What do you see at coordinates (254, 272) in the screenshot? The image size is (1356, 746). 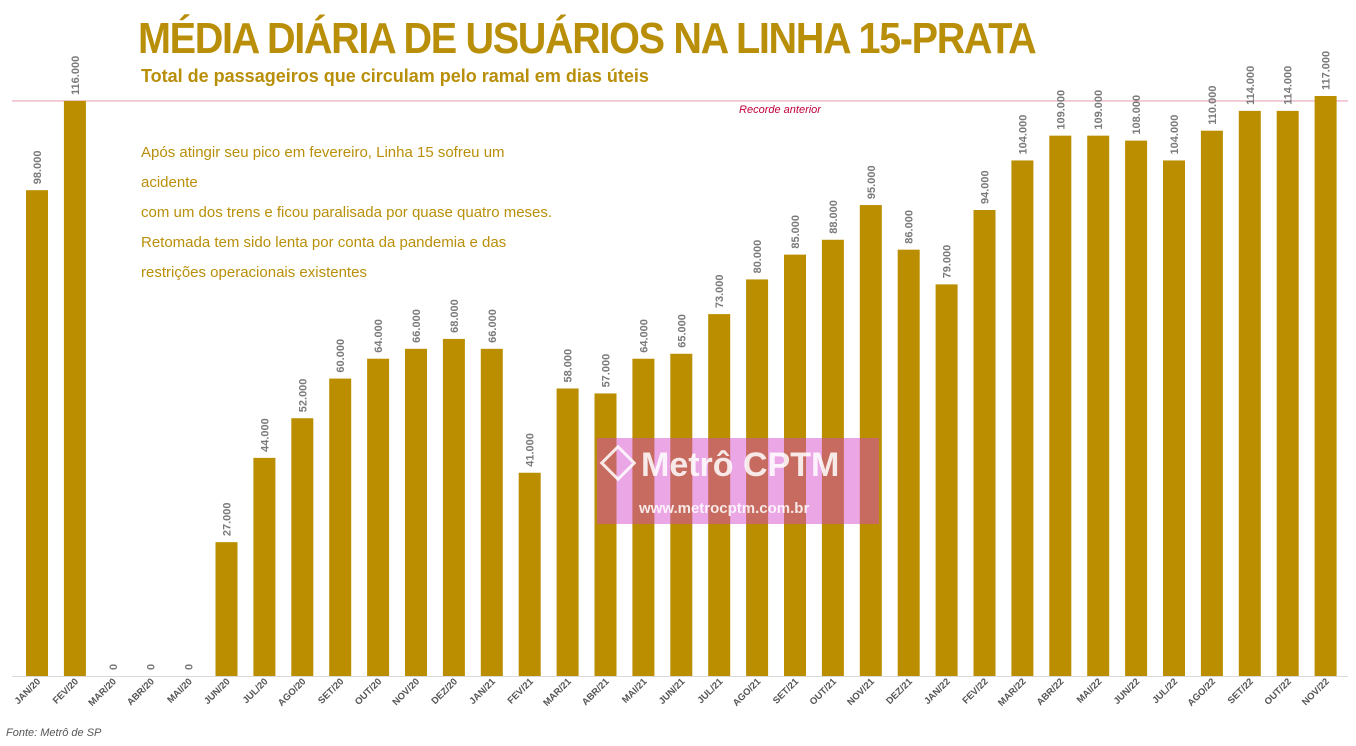 I see `annotation-line: restrições operacionais existentes` at bounding box center [254, 272].